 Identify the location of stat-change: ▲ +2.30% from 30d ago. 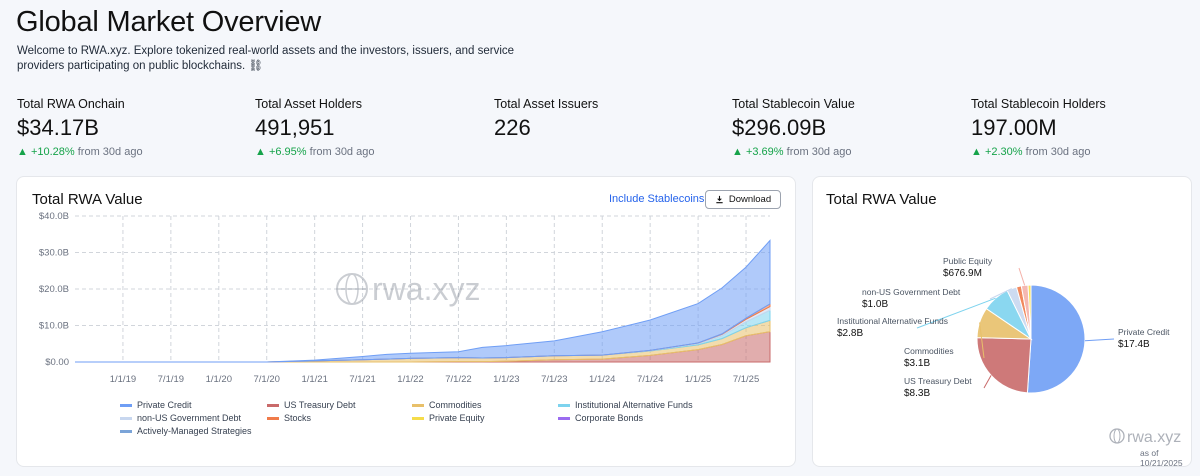
(1038, 152).